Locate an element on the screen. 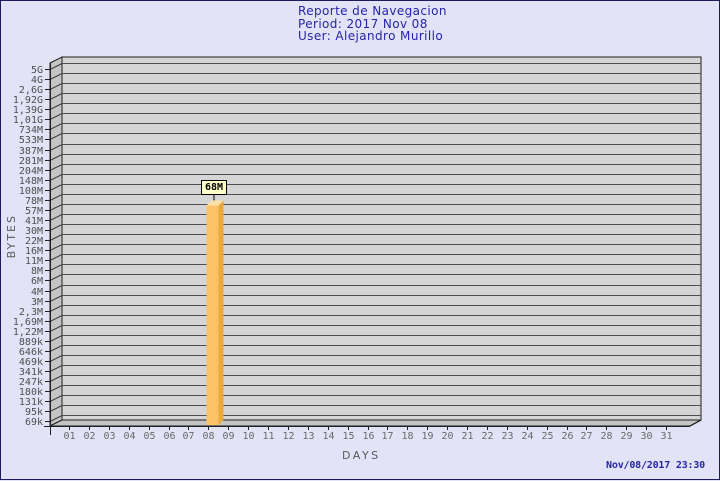 Image resolution: width=720 pixels, height=481 pixels. y-tick-label: 2,6G is located at coordinates (31, 90).